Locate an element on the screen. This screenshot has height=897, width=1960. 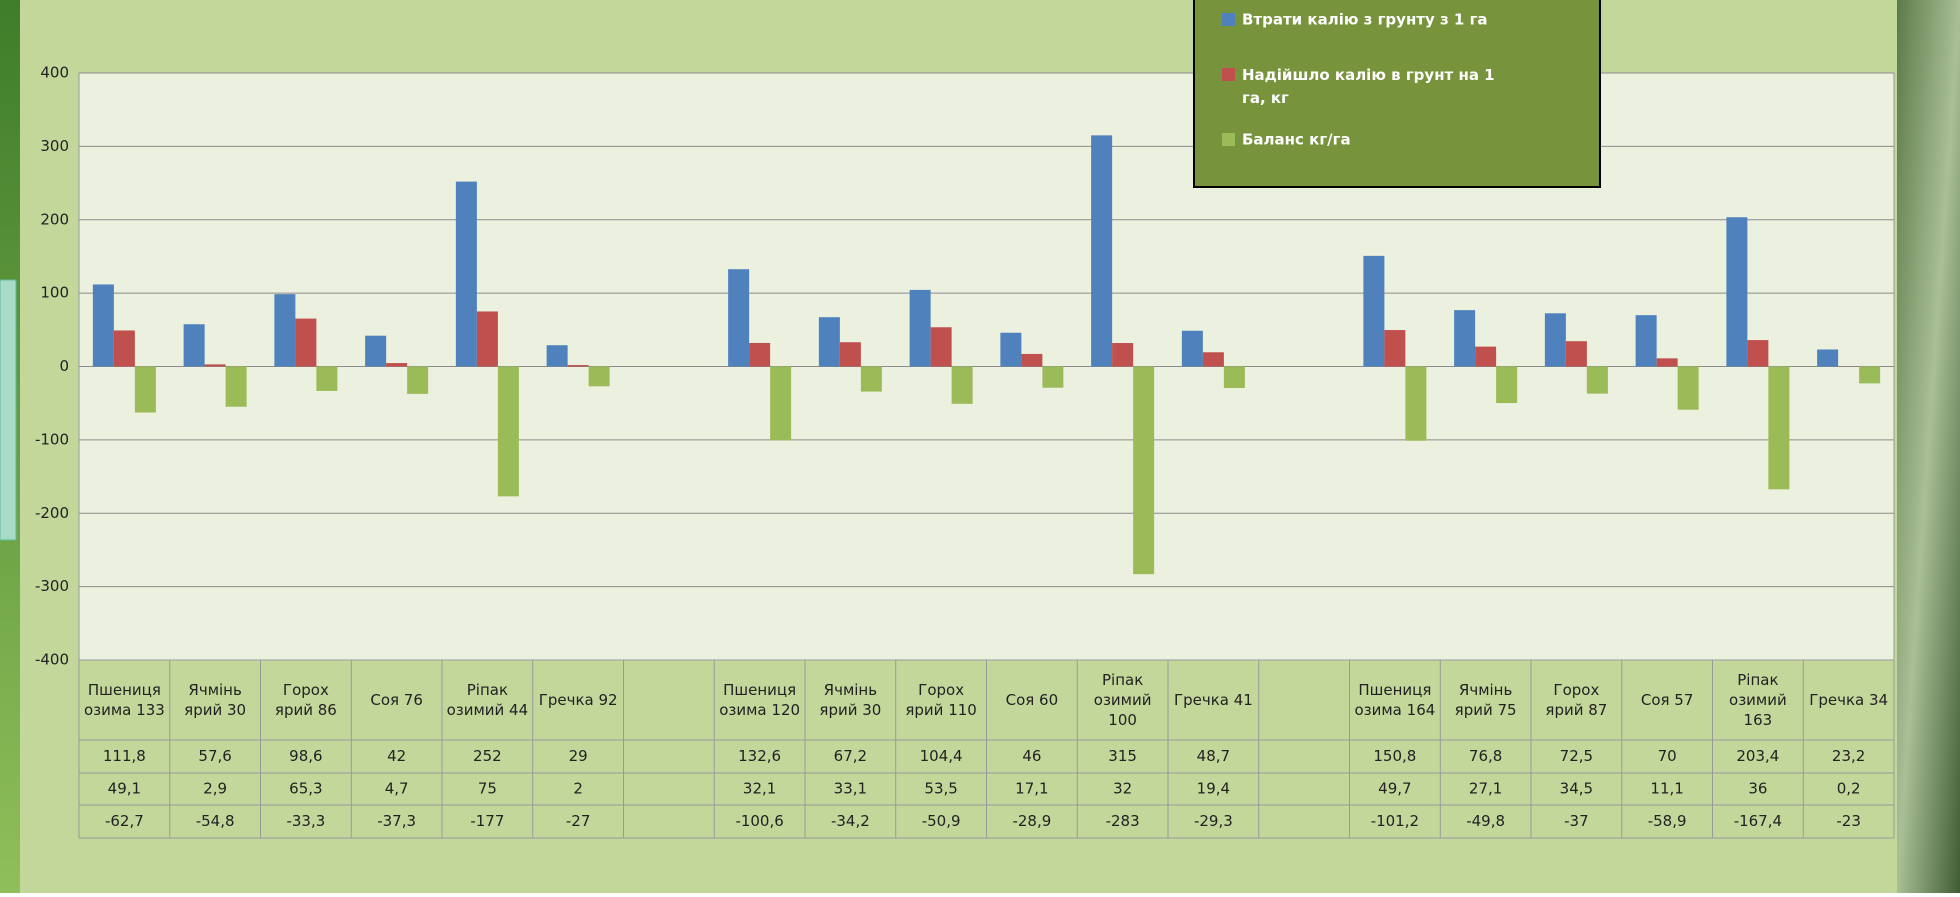
table-value: 72,5 is located at coordinates (1576, 756).